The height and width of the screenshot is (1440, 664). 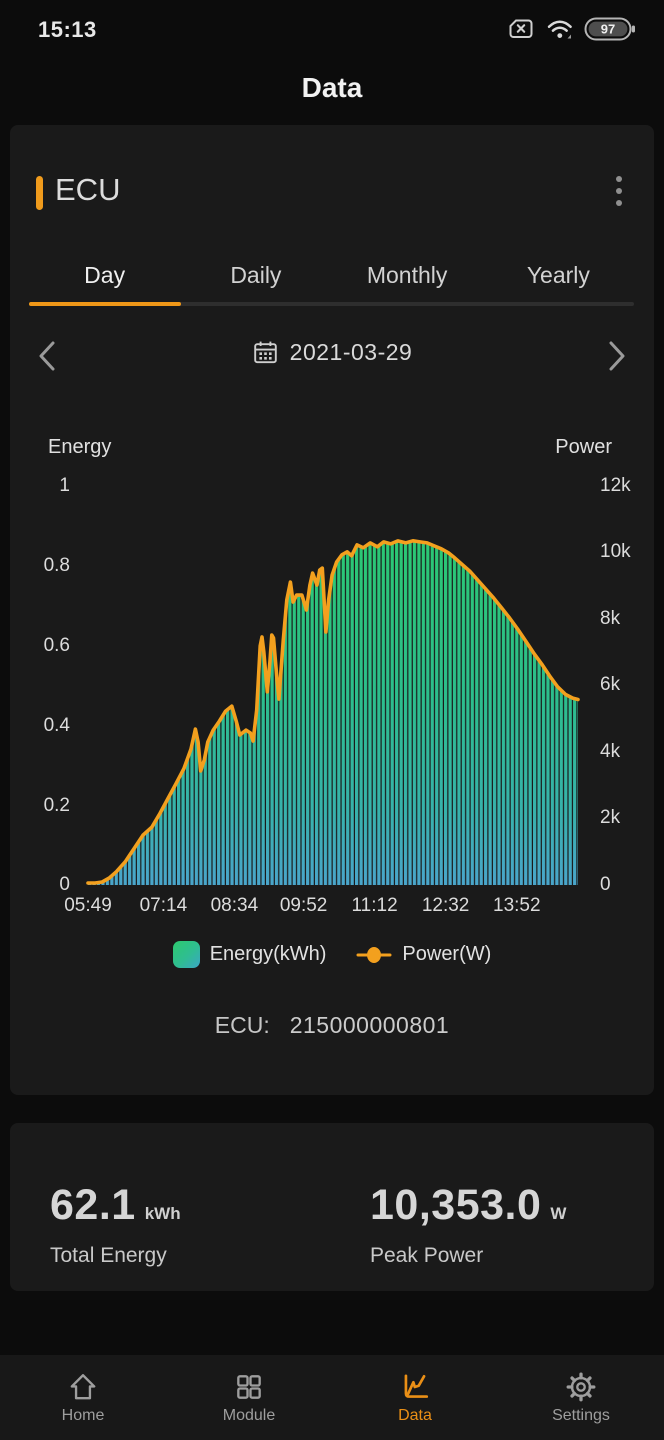 I want to click on peak-power-stat: 10,353.0 W Peak Power, so click(x=468, y=1224).